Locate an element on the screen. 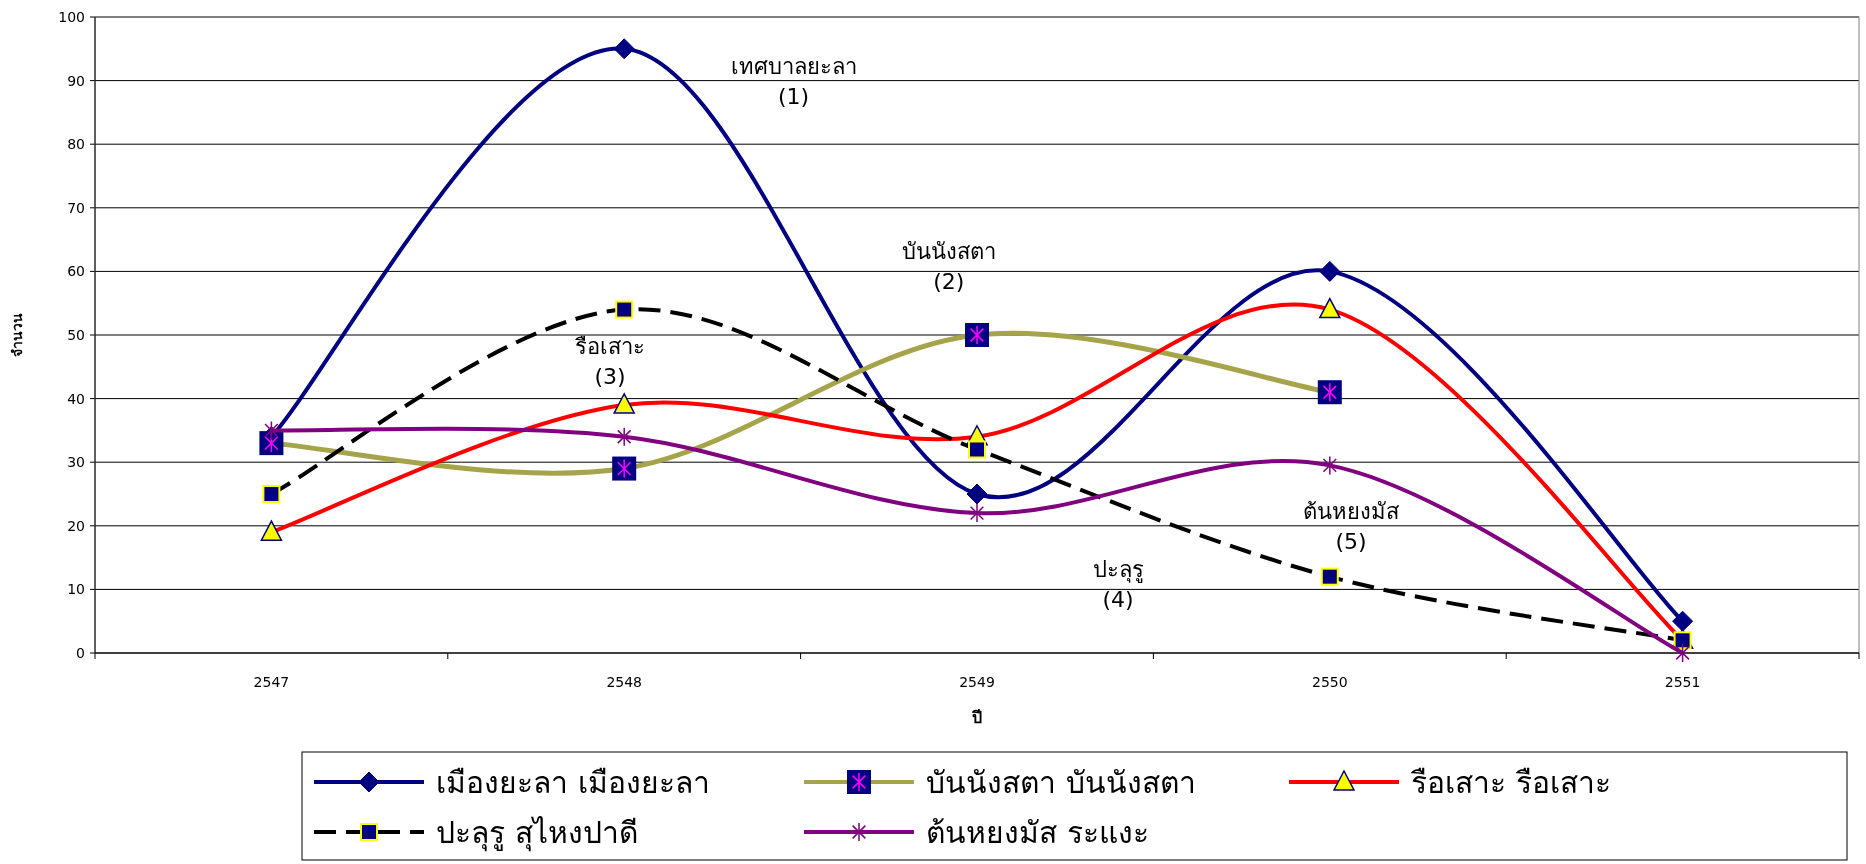 The height and width of the screenshot is (864, 1866). x-tick-label: 2549 is located at coordinates (977, 682).